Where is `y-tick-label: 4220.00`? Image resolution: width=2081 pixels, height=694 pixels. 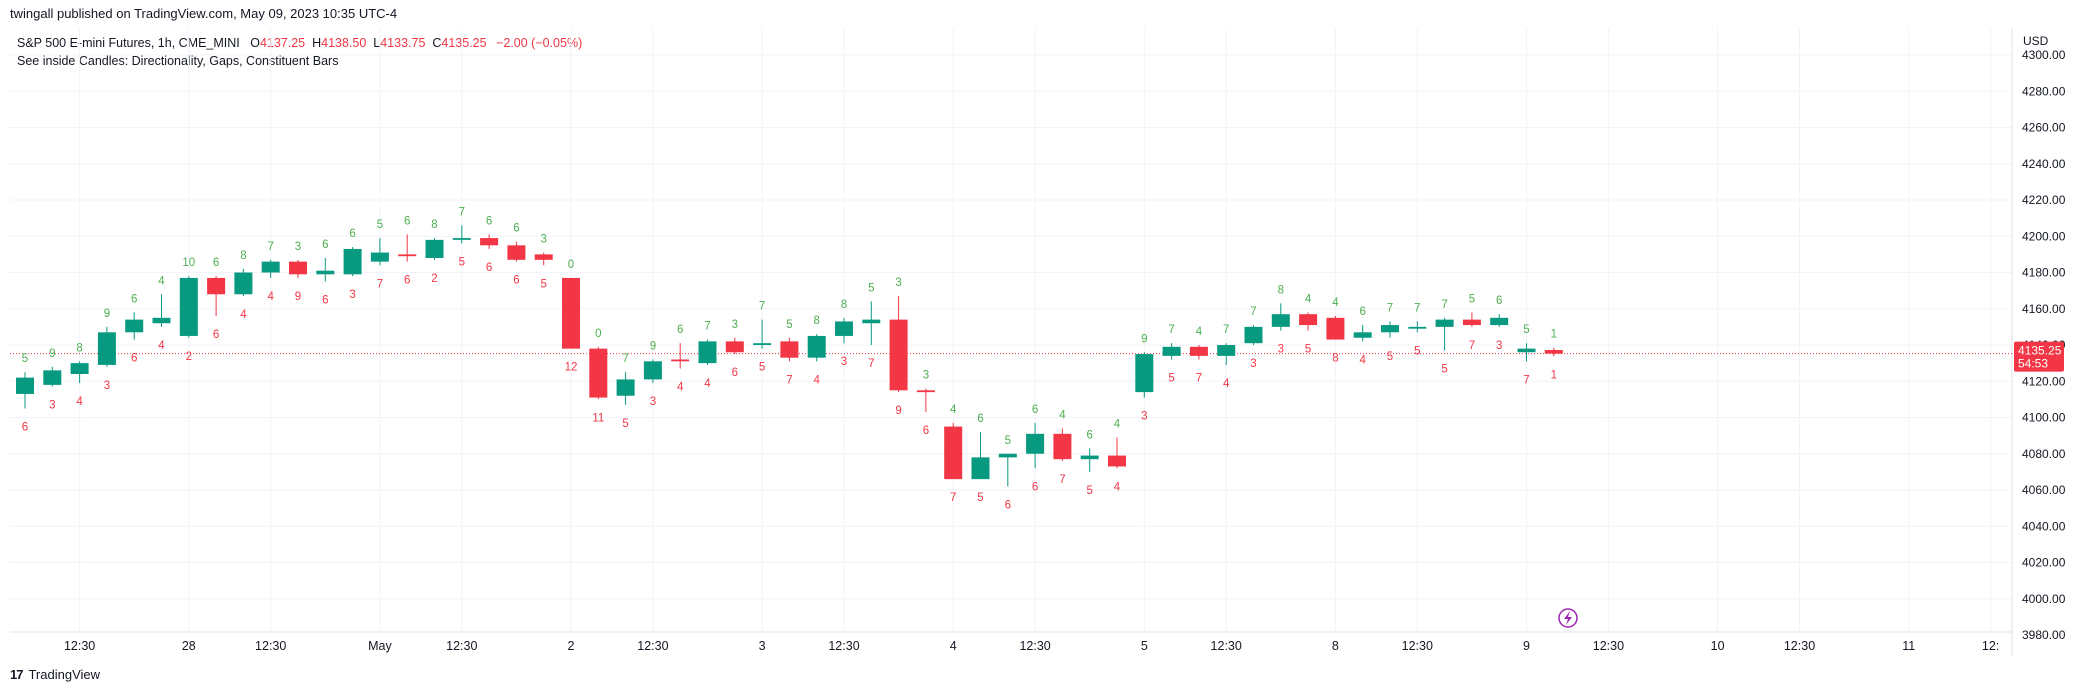 y-tick-label: 4220.00 is located at coordinates (2044, 200).